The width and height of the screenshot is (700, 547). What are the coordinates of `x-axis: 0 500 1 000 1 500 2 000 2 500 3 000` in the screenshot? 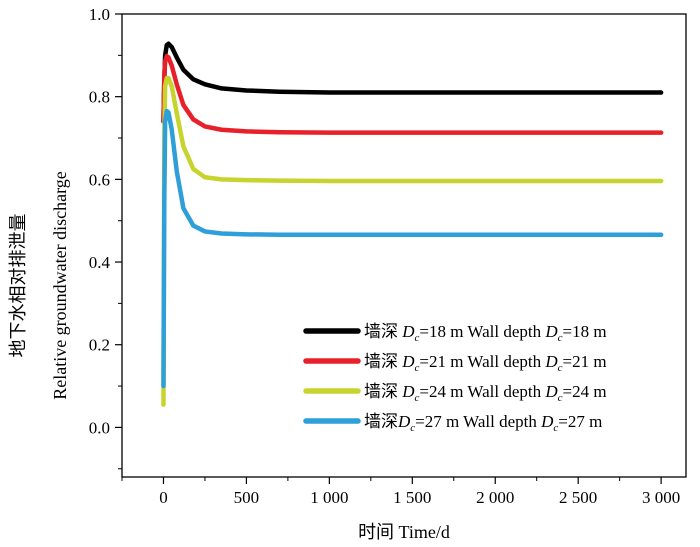 It's located at (400, 492).